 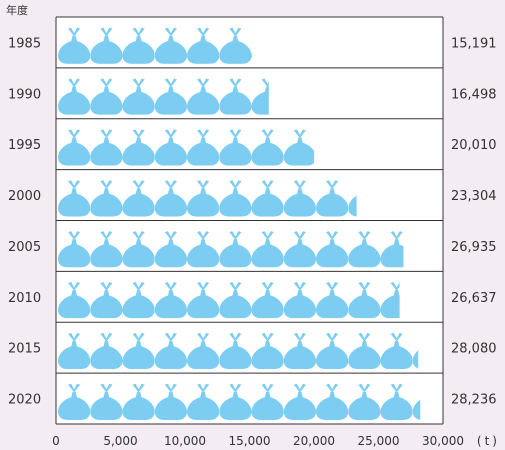 I want to click on value-label: 26,935, so click(x=474, y=247).